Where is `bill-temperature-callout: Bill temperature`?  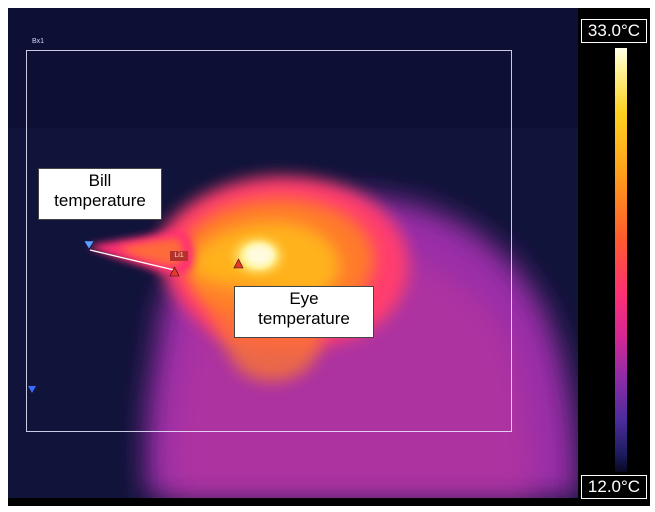
bill-temperature-callout: Bill temperature is located at coordinates (100, 194).